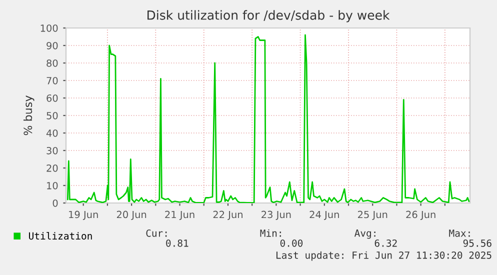  I want to click on y-tick-label: 60, so click(52, 98).